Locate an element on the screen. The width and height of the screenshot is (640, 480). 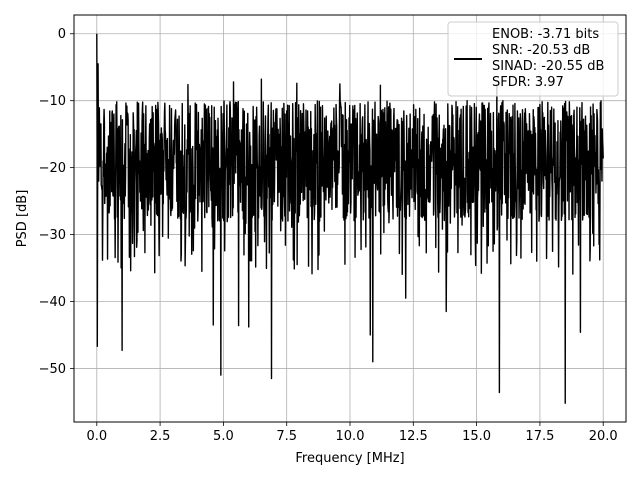
y-tick-label: −40 is located at coordinates (52, 302).